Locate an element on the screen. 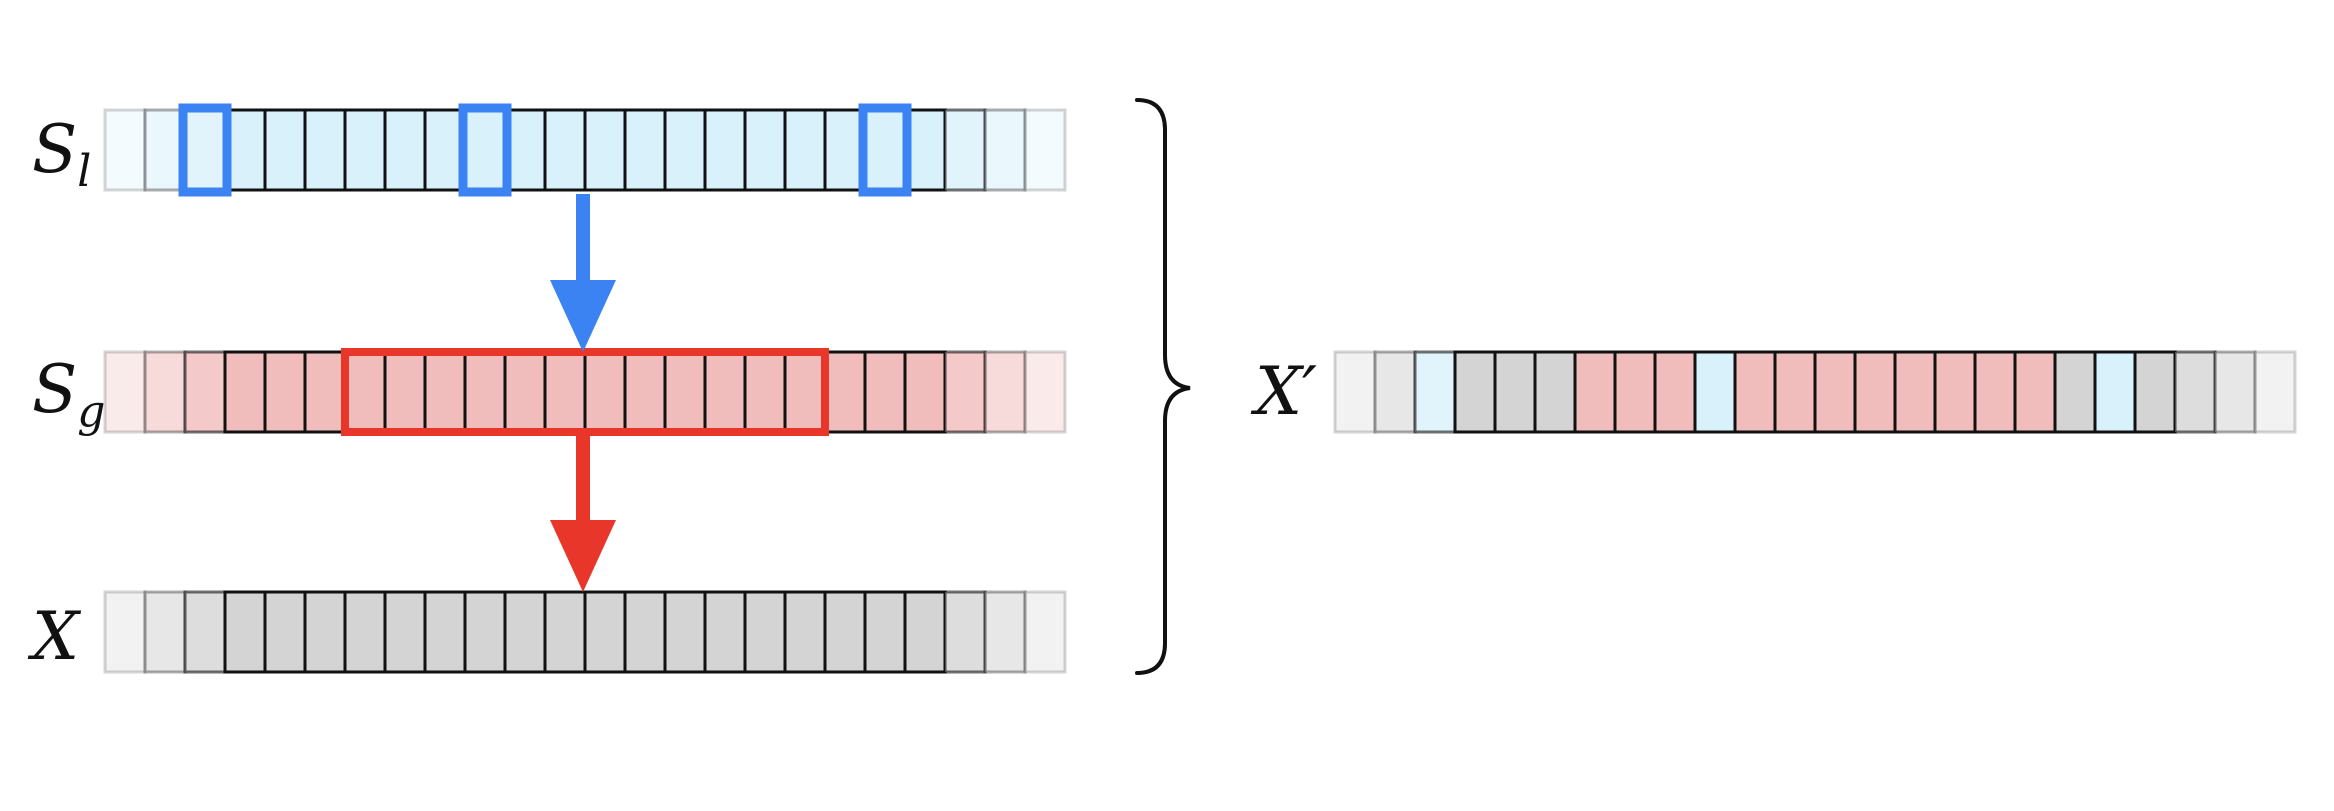  arrow-sl-to-sg-head is located at coordinates (583, 316).